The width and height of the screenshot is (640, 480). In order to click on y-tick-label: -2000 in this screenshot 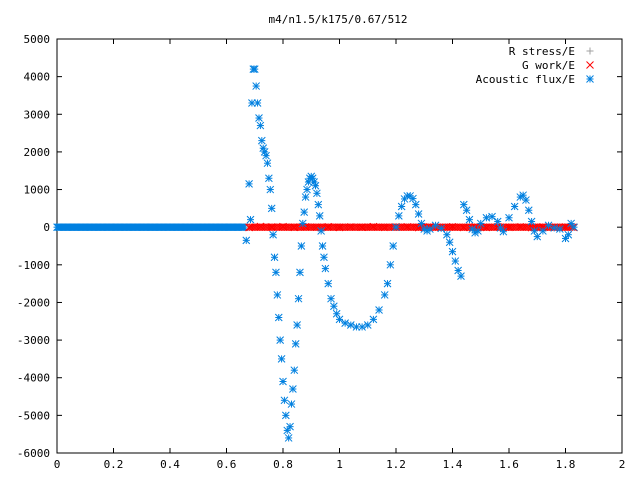, I will do `click(33, 302)`.